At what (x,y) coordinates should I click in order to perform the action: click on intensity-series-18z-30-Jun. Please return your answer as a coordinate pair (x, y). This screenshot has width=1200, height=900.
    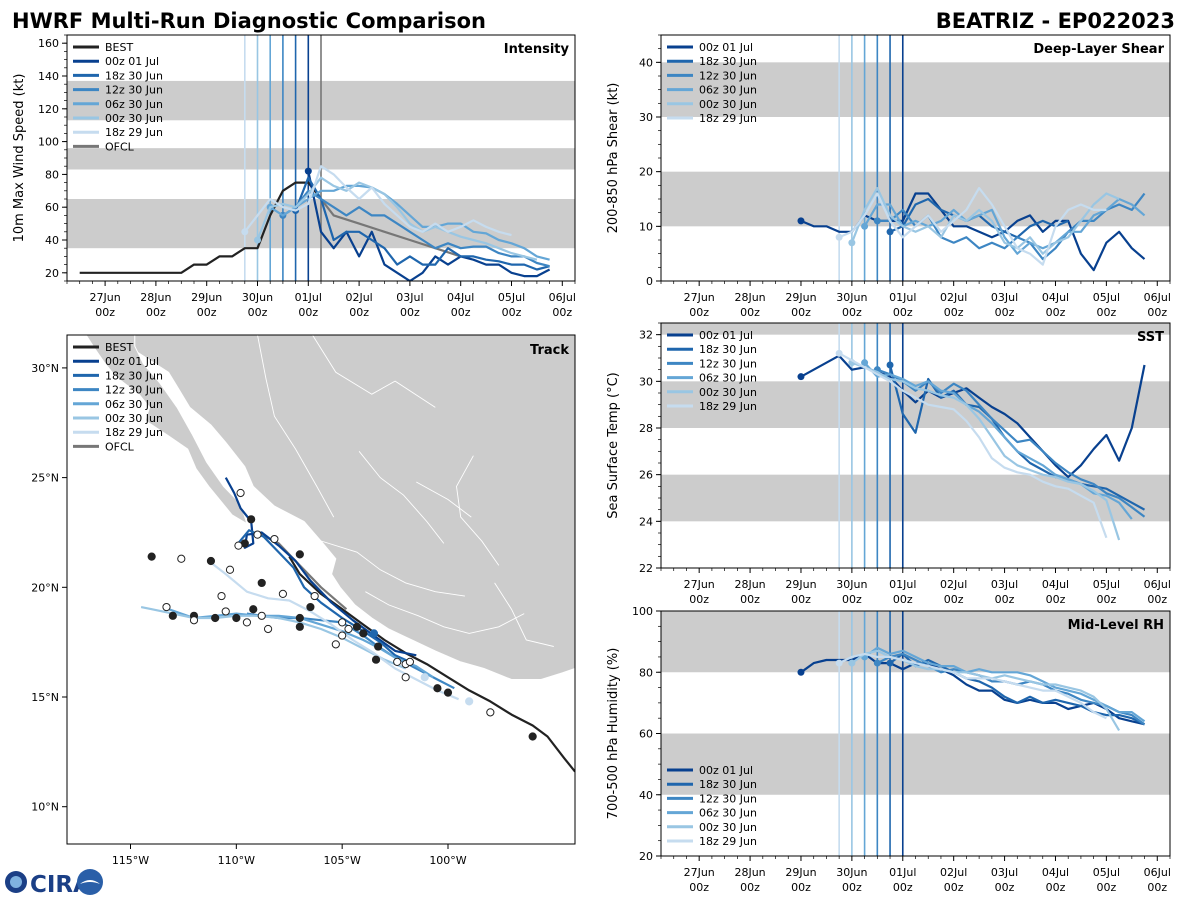
    Looking at the image, I should click on (422, 223).